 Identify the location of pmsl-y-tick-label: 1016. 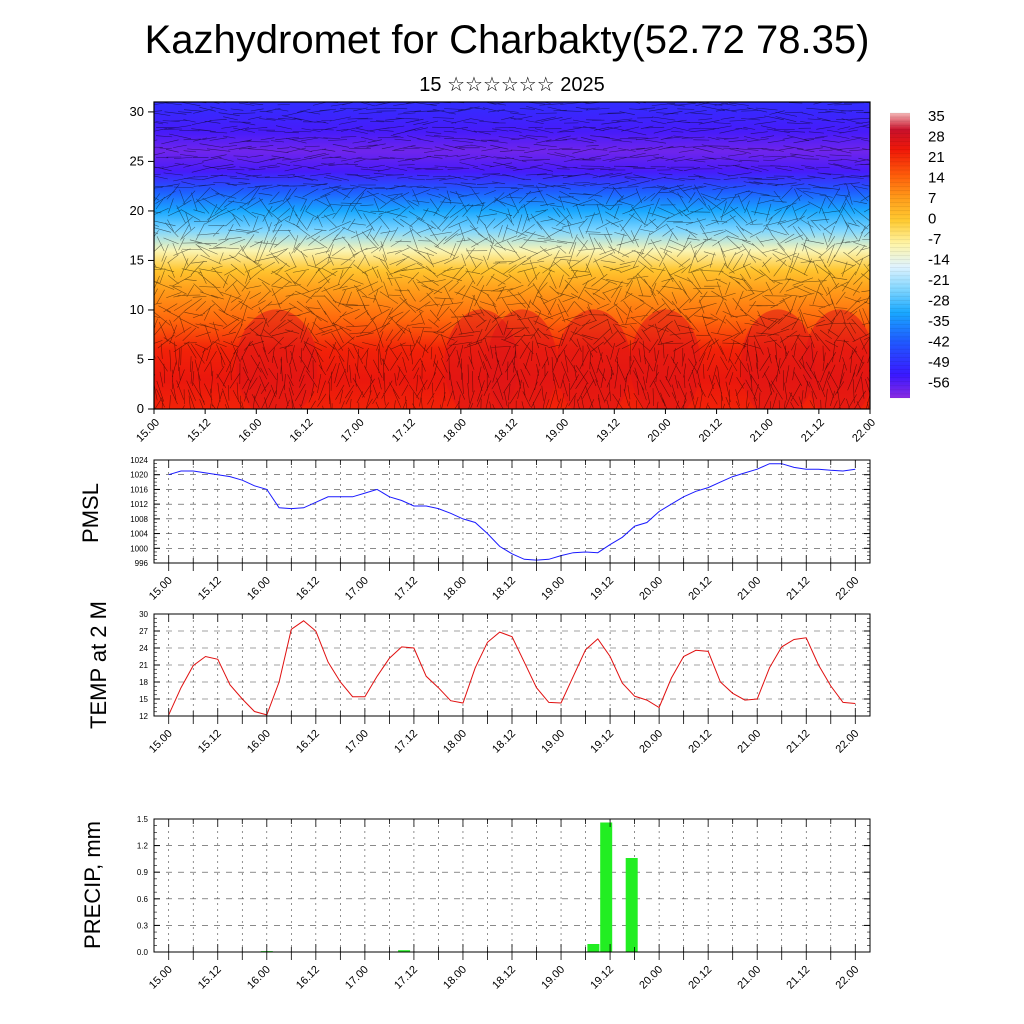
(139, 489).